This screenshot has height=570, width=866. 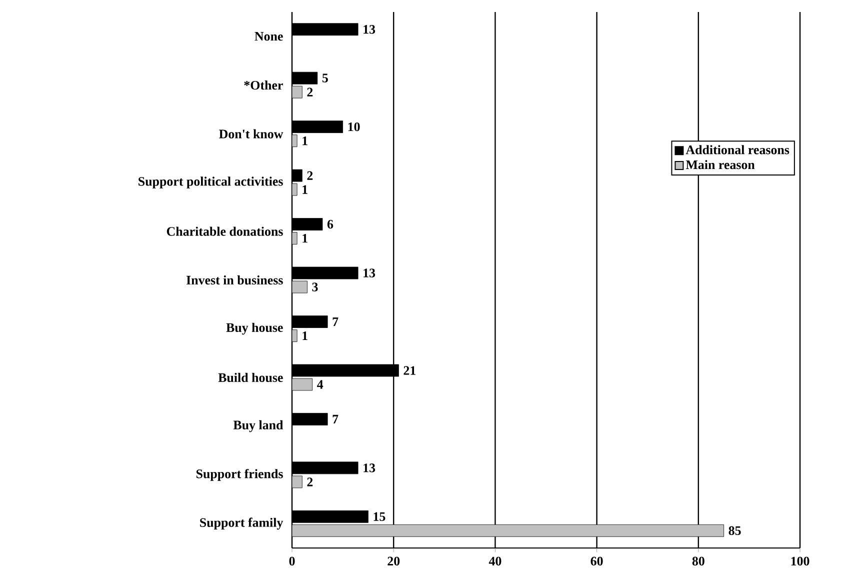 What do you see at coordinates (210, 182) in the screenshot?
I see `y-tick-label: Support political activities` at bounding box center [210, 182].